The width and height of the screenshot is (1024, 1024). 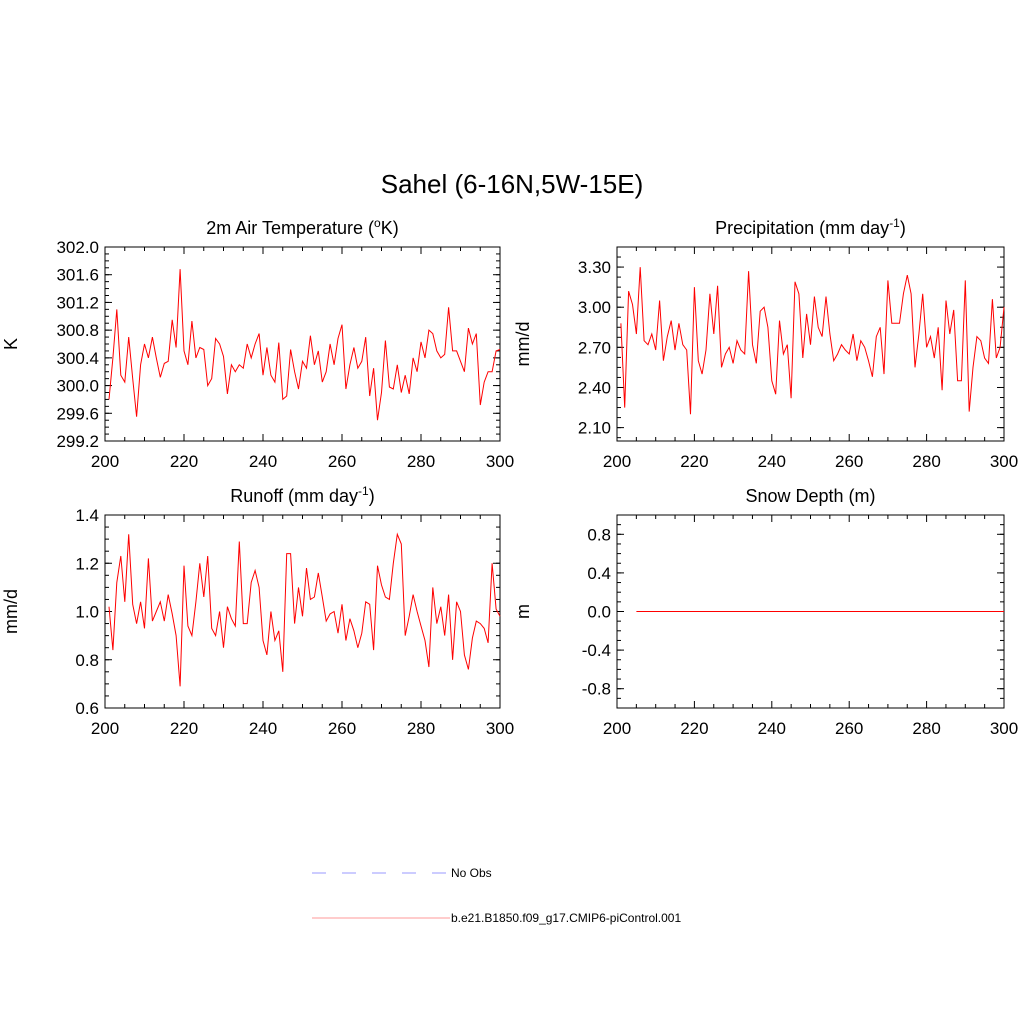 What do you see at coordinates (302, 495) in the screenshot?
I see `panel-title: Runoff (mm day-1)` at bounding box center [302, 495].